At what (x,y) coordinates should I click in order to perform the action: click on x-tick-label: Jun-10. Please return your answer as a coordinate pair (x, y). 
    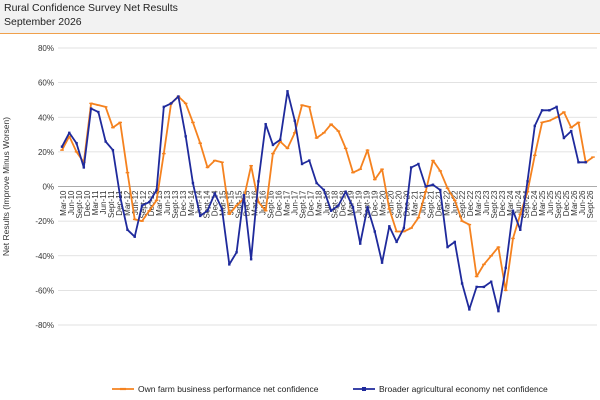
    Looking at the image, I should click on (71, 202).